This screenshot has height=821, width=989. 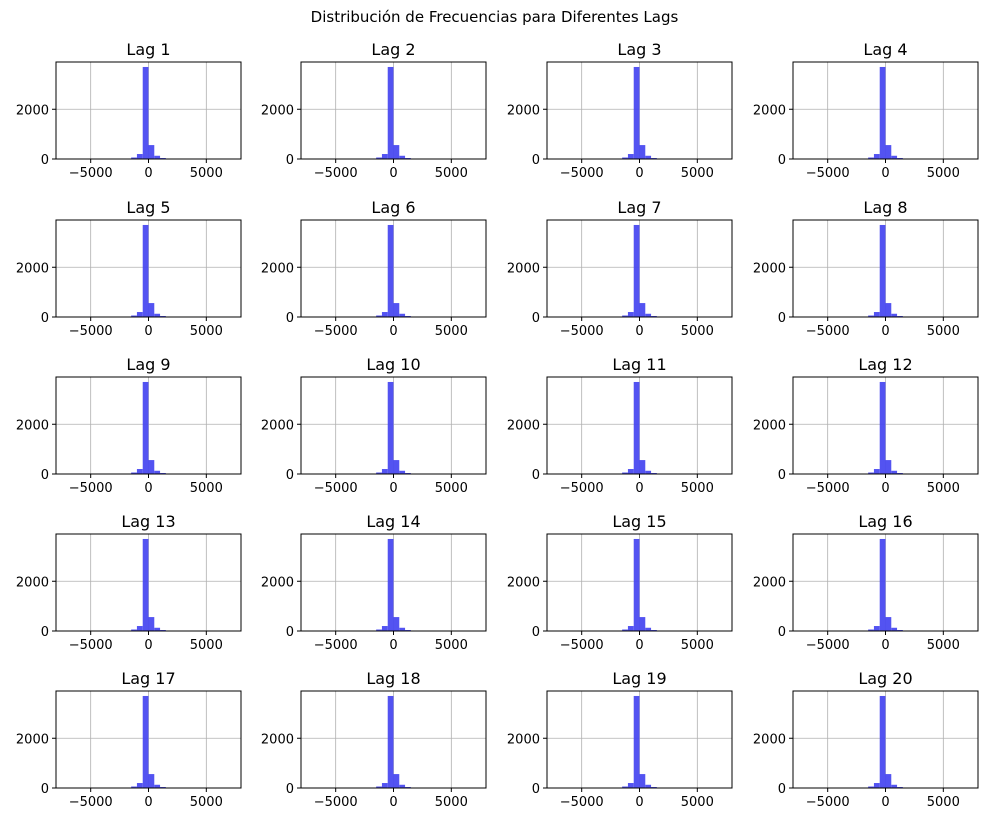 What do you see at coordinates (129, 425) in the screenshot?
I see `histogram-panel: −5000 0 5000 0 2000 Lag 9` at bounding box center [129, 425].